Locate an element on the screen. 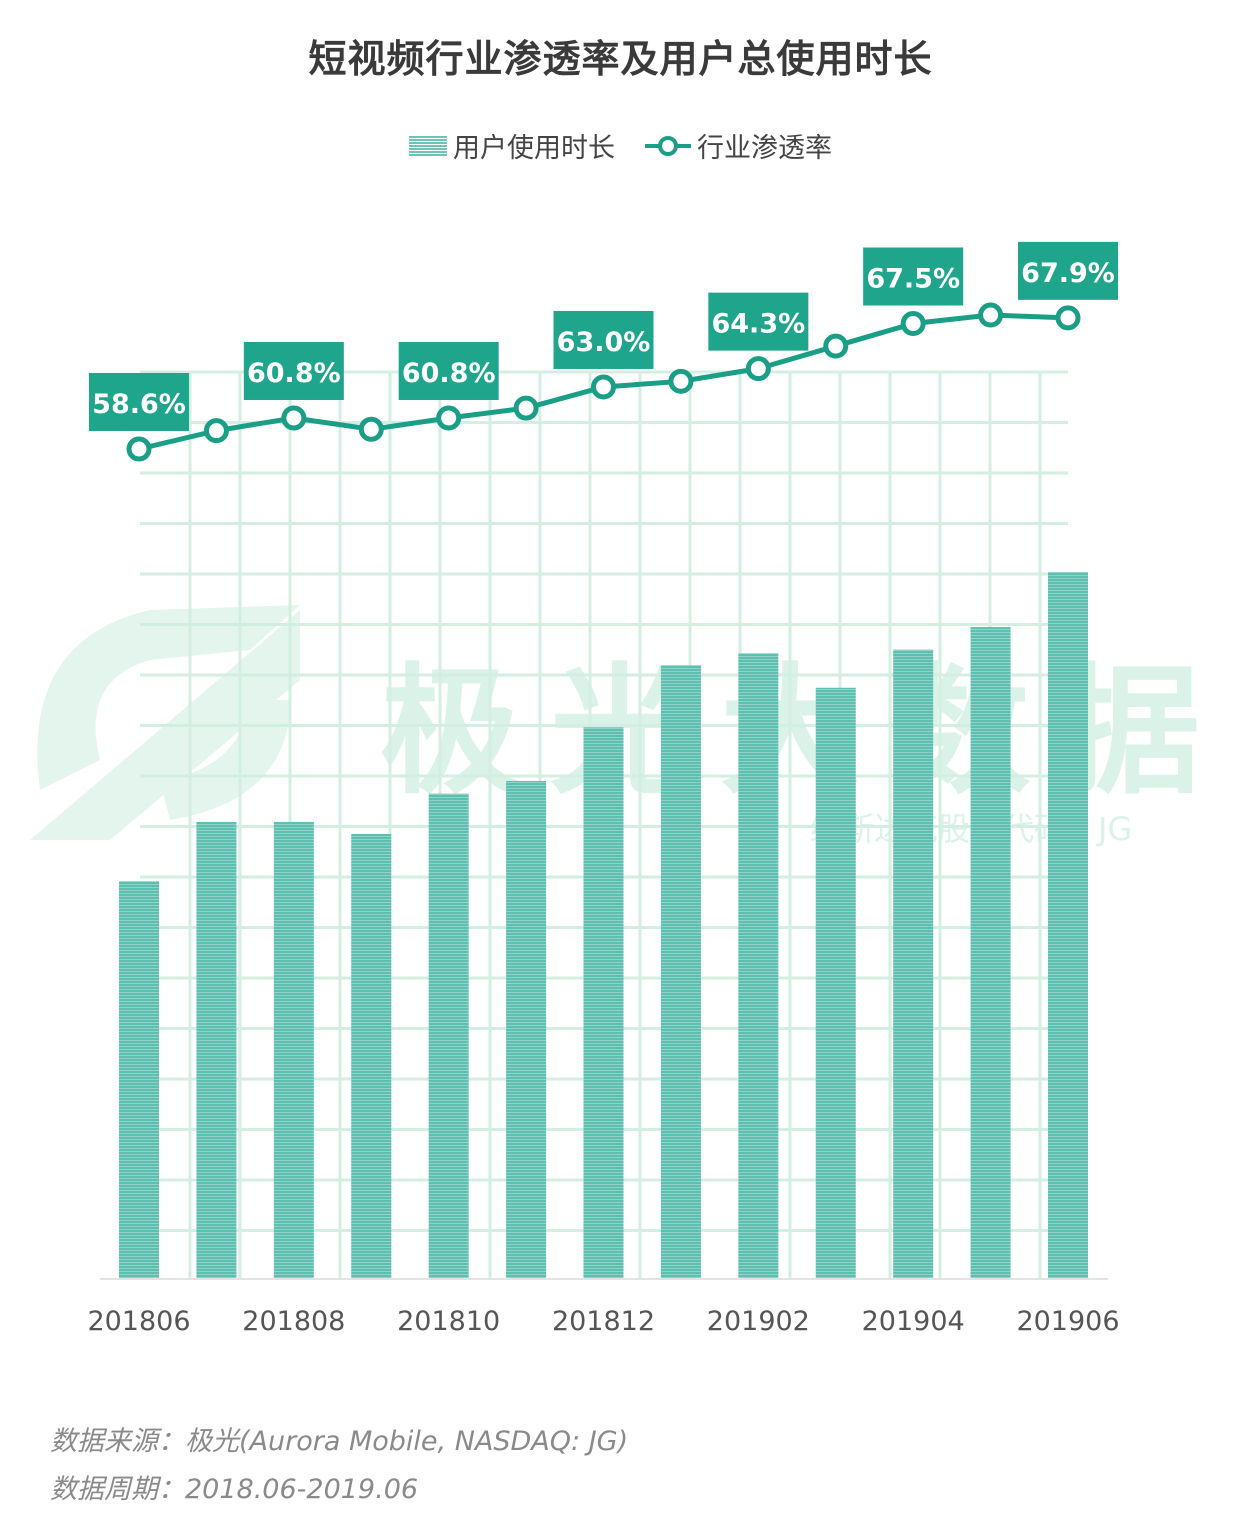 The image size is (1241, 1533). watermark-logo-icon is located at coordinates (165, 722).